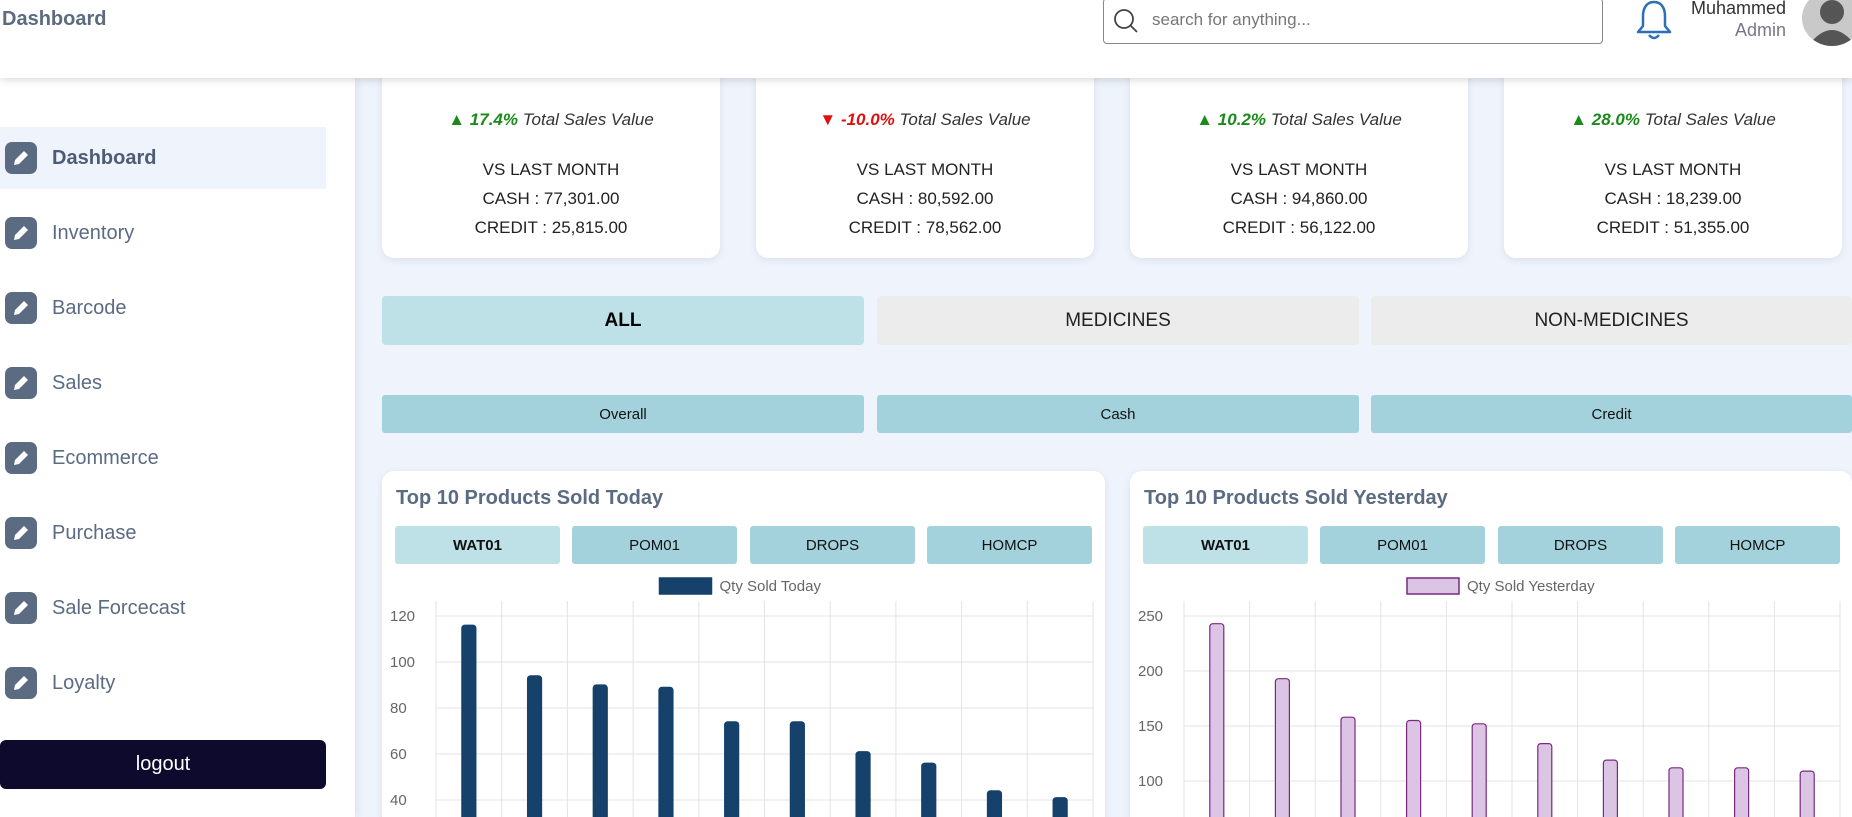 This screenshot has height=817, width=1852. Describe the element at coordinates (551, 227) in the screenshot. I see `credit-value: CREDIT : 25,815.00` at that location.